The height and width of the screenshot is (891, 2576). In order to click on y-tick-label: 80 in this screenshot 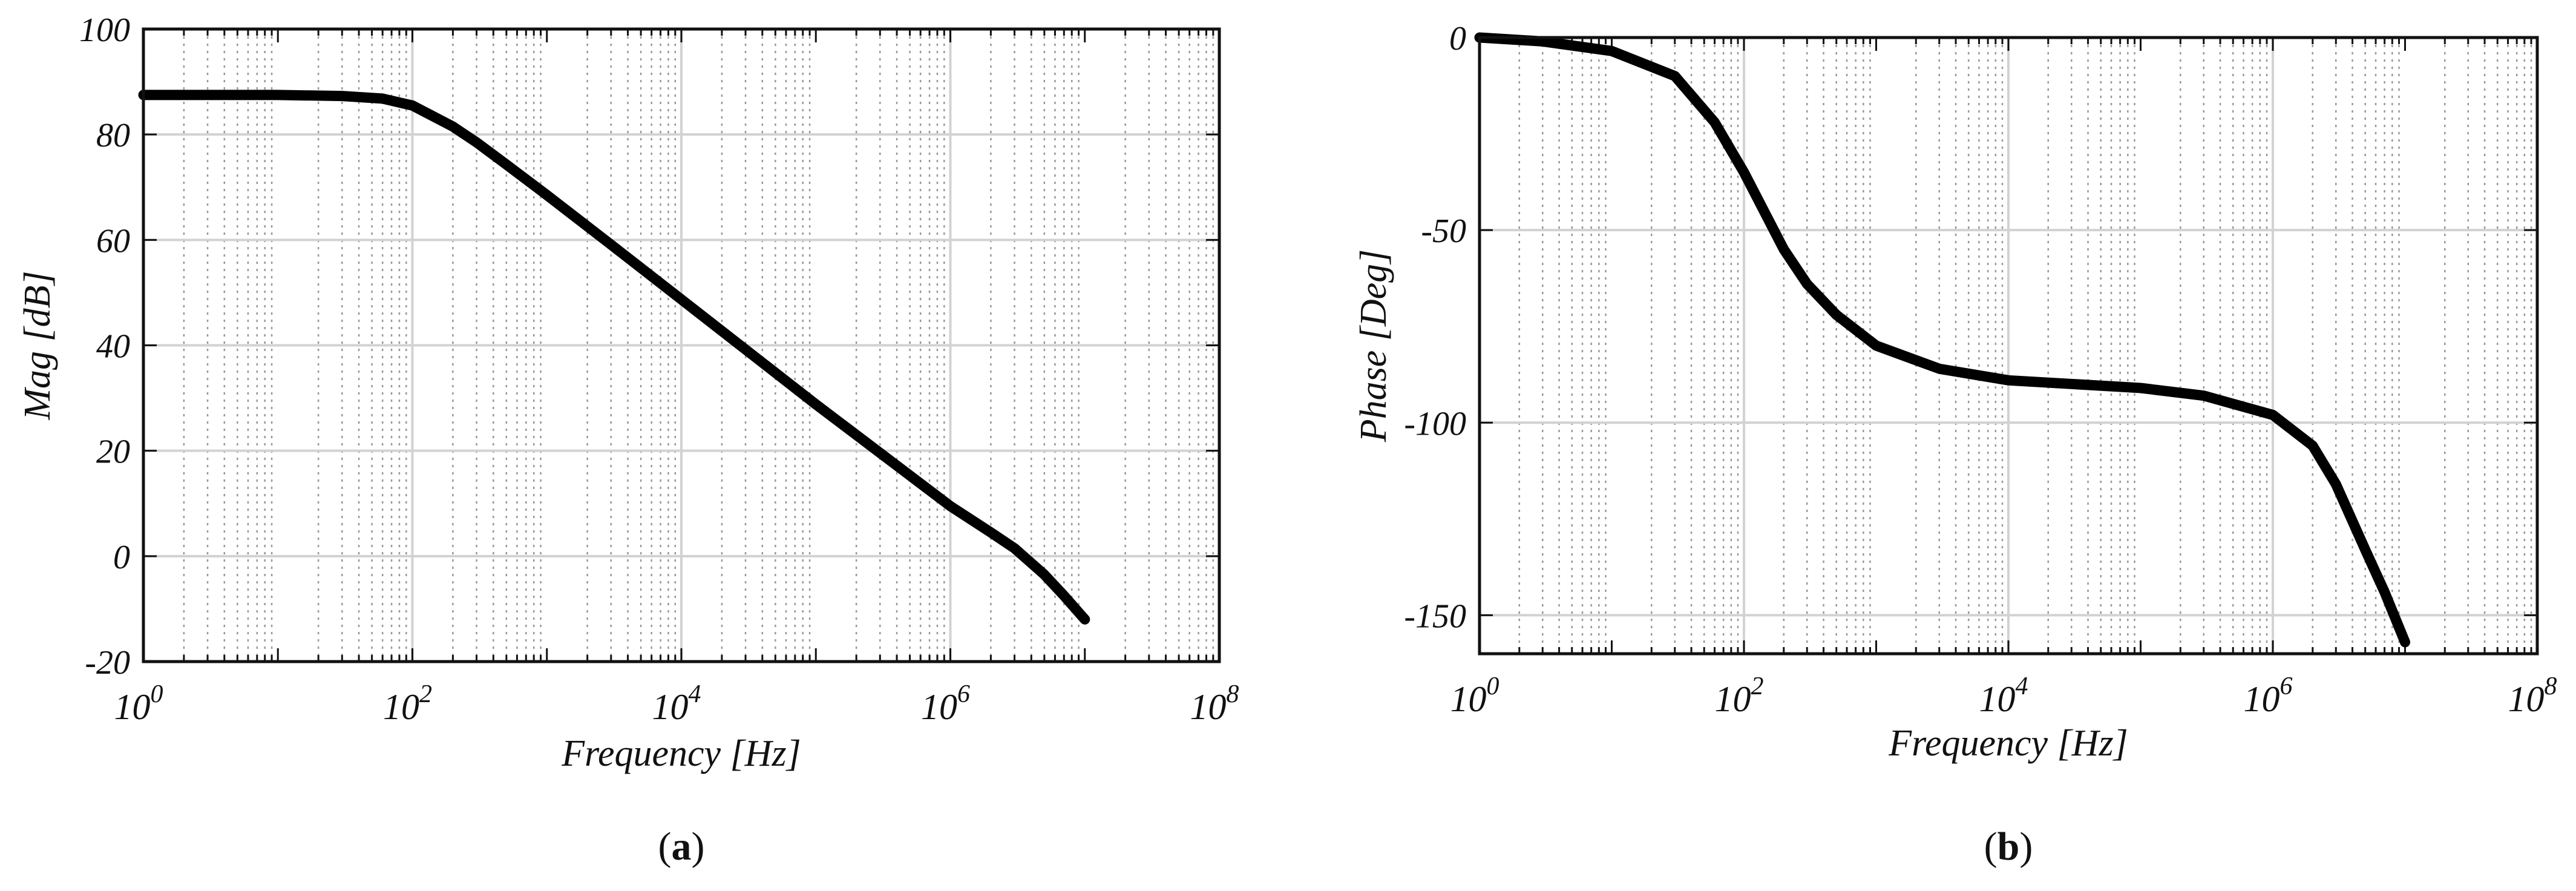, I will do `click(113, 135)`.